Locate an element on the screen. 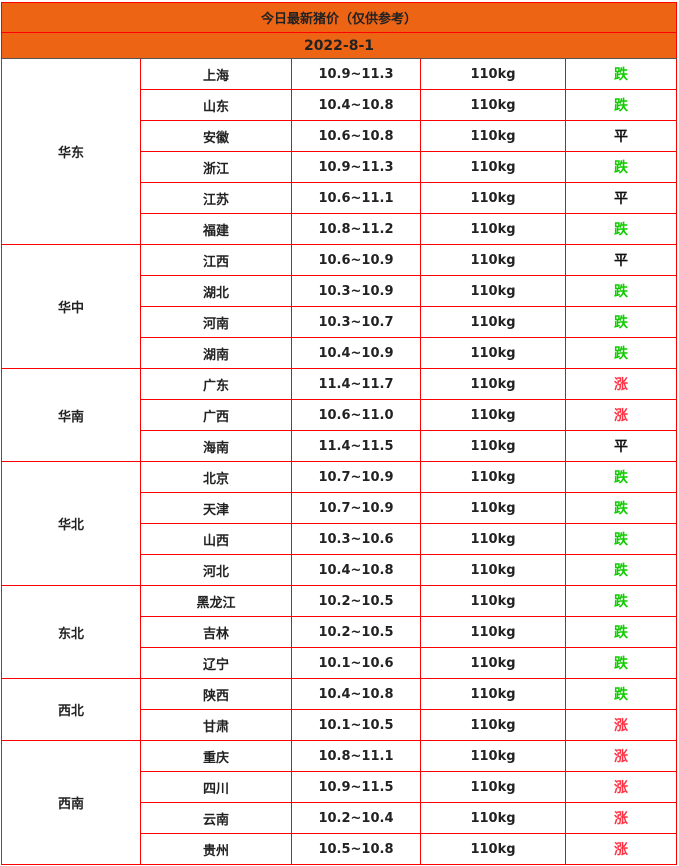 The image size is (679, 866). price-range-cell: 10.3~10.9 is located at coordinates (356, 291).